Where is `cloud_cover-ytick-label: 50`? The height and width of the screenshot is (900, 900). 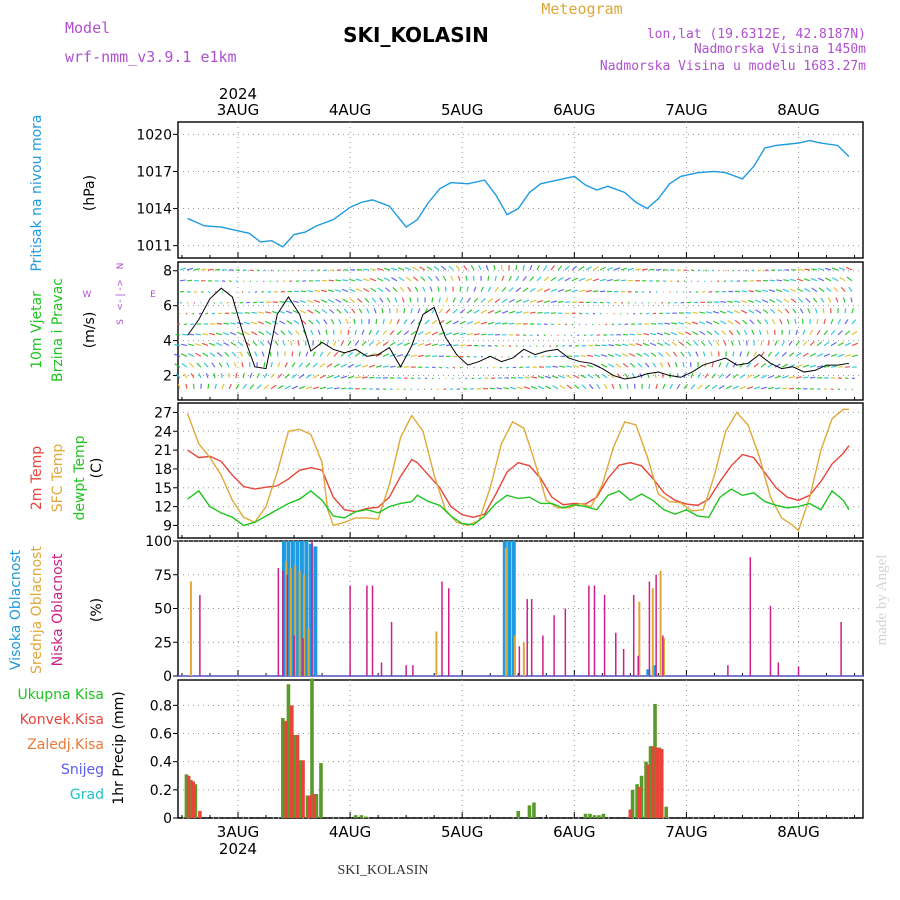 cloud_cover-ytick-label: 50 is located at coordinates (163, 610).